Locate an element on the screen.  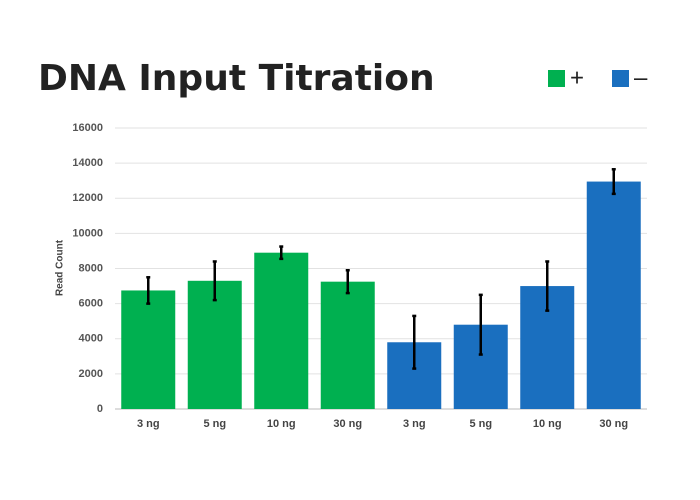
legend-label: – is located at coordinates (641, 77).